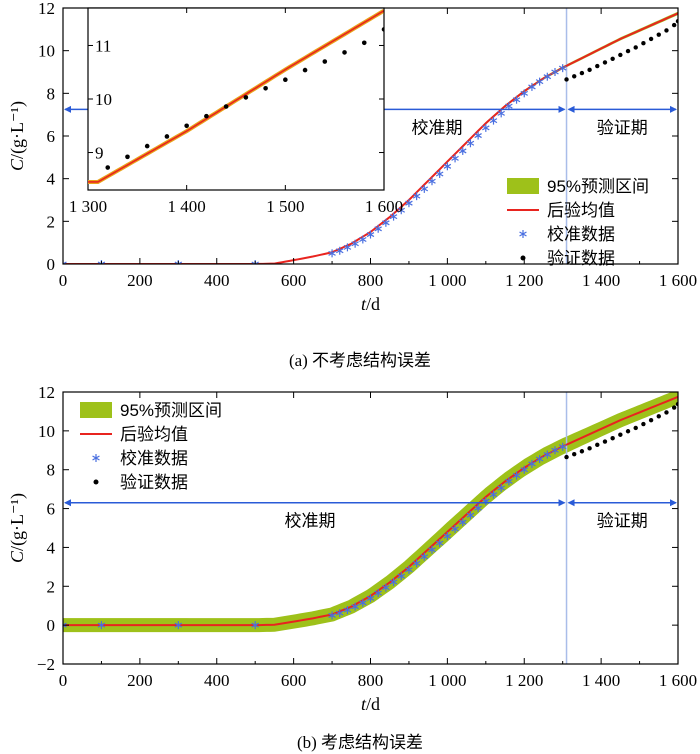  I want to click on inset-mean-line, so click(236, 96).